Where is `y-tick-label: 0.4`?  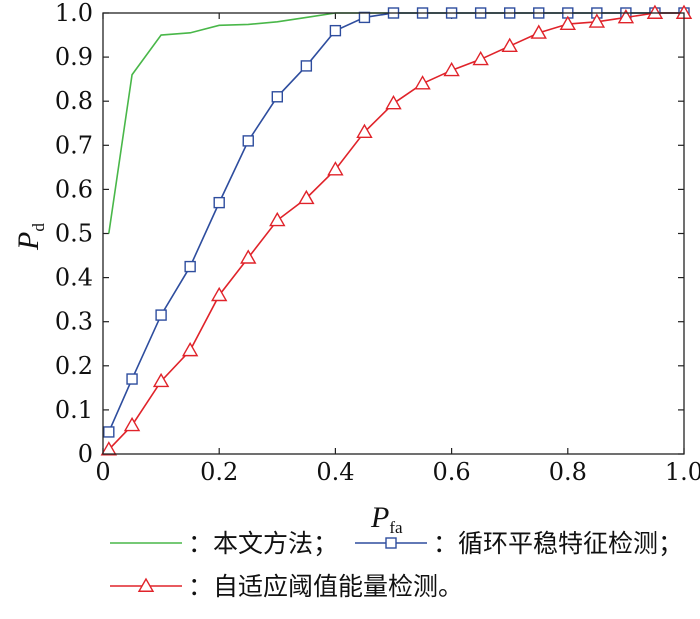
y-tick-label: 0.4 is located at coordinates (74, 278).